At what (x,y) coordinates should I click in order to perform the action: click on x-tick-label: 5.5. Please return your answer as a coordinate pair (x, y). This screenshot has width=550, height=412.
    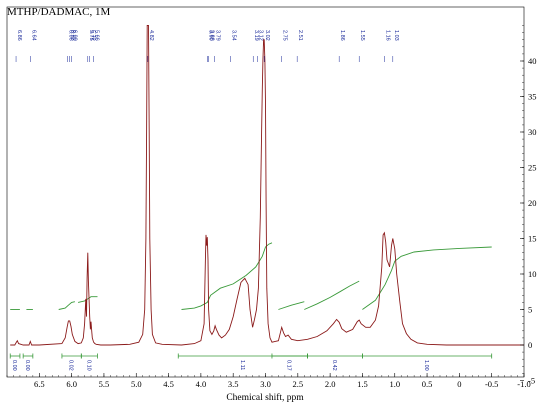
    Looking at the image, I should click on (104, 384).